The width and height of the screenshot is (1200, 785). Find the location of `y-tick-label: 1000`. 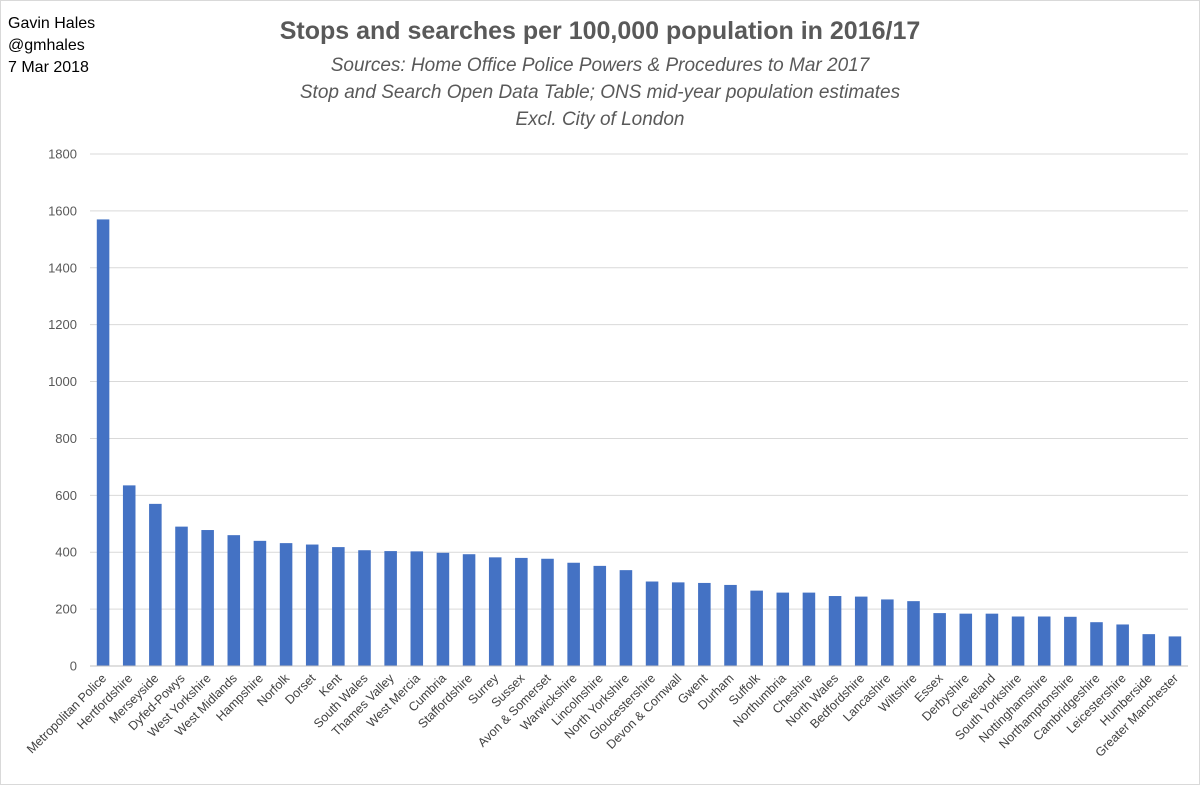

y-tick-label: 1000 is located at coordinates (62, 381).